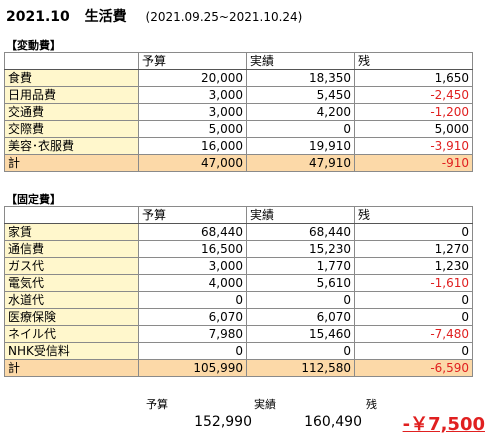 This screenshot has height=440, width=493. Describe the element at coordinates (413, 78) in the screenshot. I see `remaining-cell: 1,650` at that location.